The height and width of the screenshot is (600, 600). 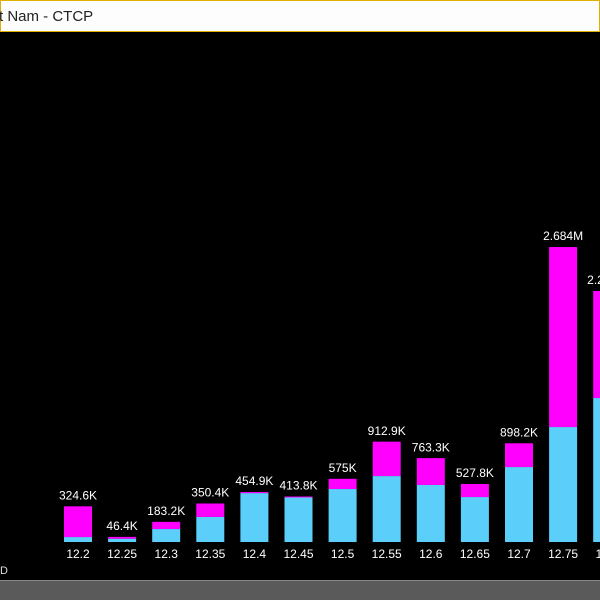 I want to click on x-tick-label: 12.4, so click(x=255, y=554).